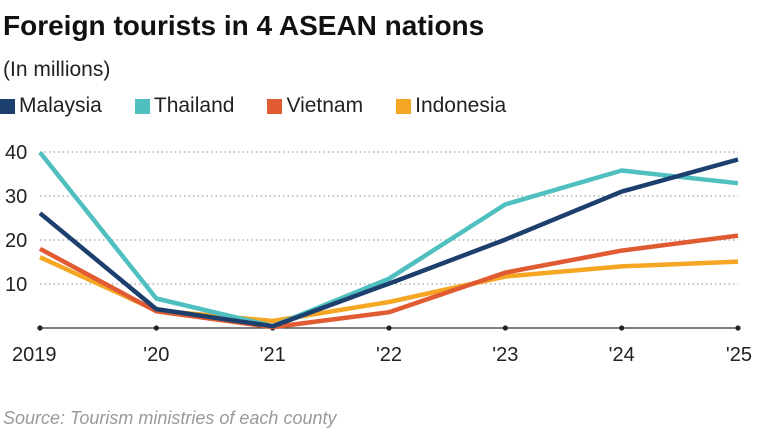 This screenshot has width=769, height=434. Describe the element at coordinates (142, 106) in the screenshot. I see `legend-swatch-thailand` at that location.